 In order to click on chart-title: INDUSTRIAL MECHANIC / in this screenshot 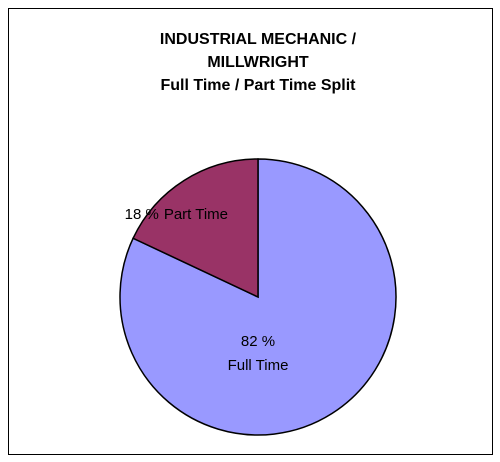, I will do `click(258, 39)`.